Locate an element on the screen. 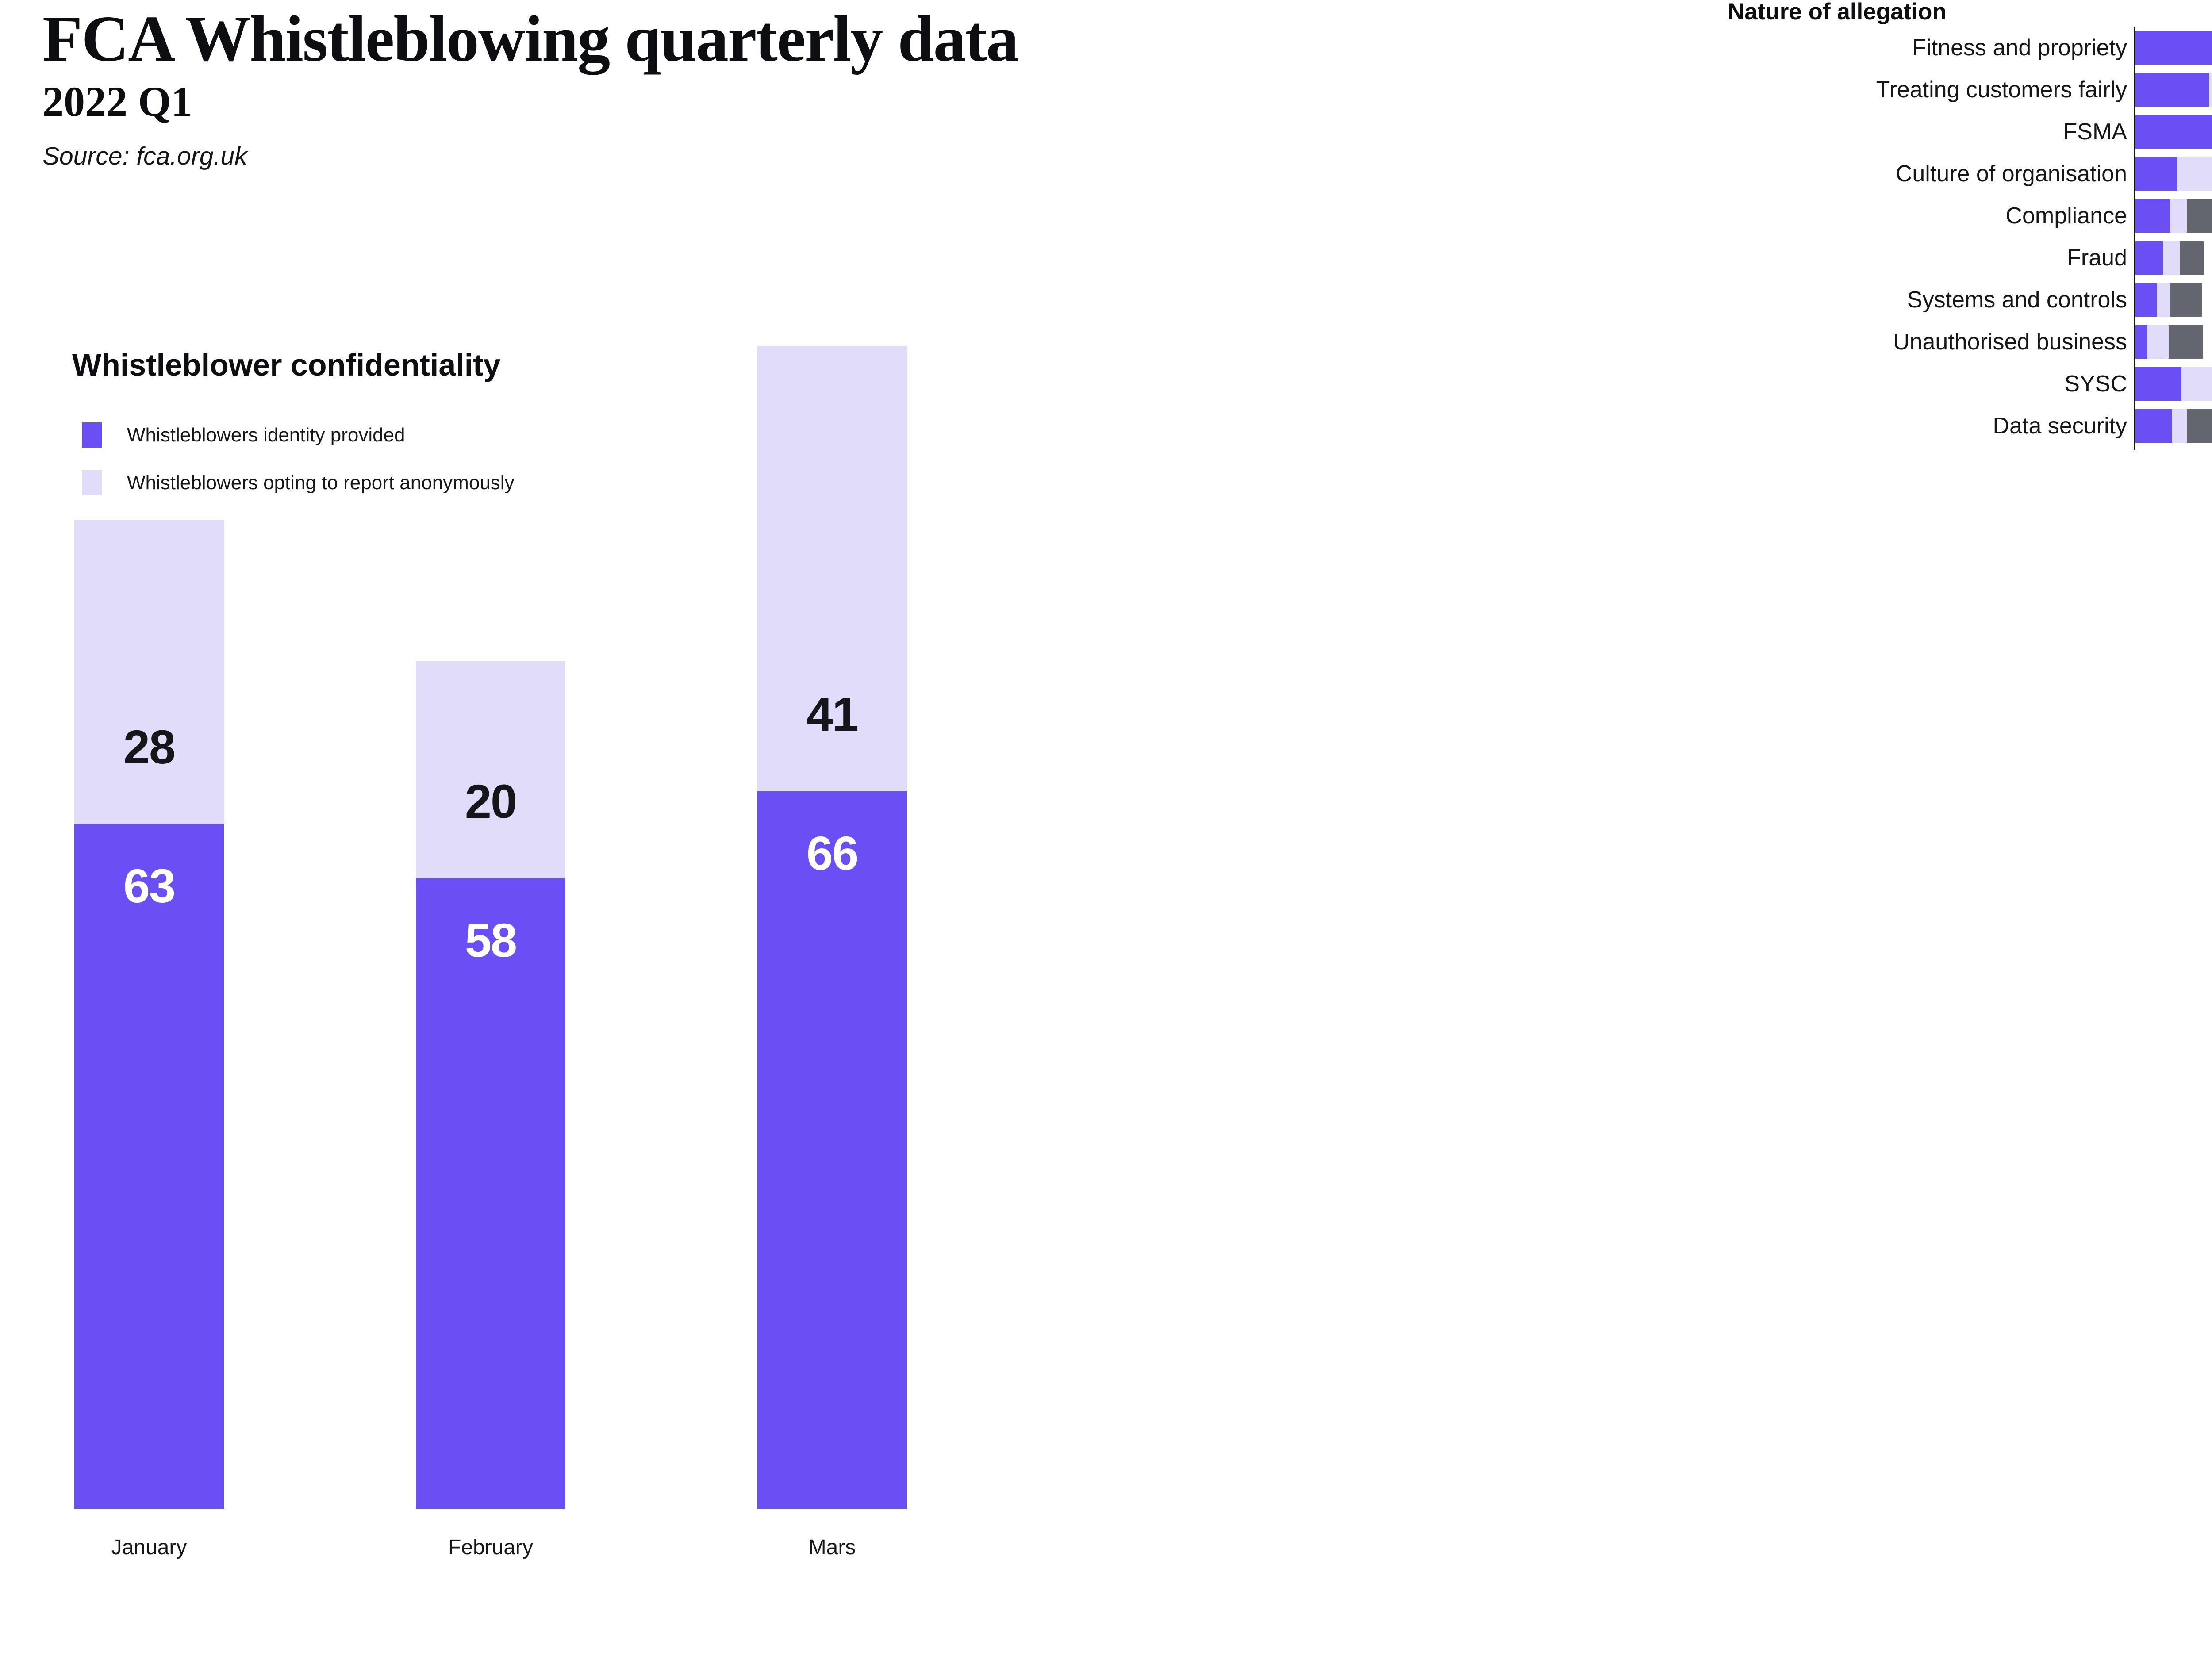 Image resolution: width=2212 pixels, height=1679 pixels. allegation-row: Culture of organisation is located at coordinates (1106, 174).